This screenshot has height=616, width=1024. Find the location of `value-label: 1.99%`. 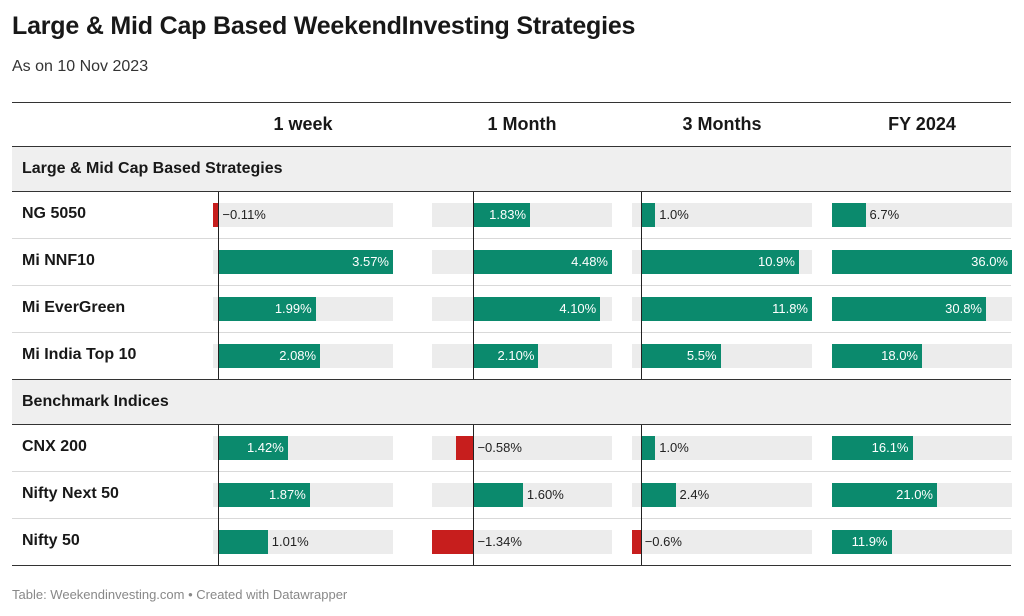

value-label: 1.99% is located at coordinates (293, 308).